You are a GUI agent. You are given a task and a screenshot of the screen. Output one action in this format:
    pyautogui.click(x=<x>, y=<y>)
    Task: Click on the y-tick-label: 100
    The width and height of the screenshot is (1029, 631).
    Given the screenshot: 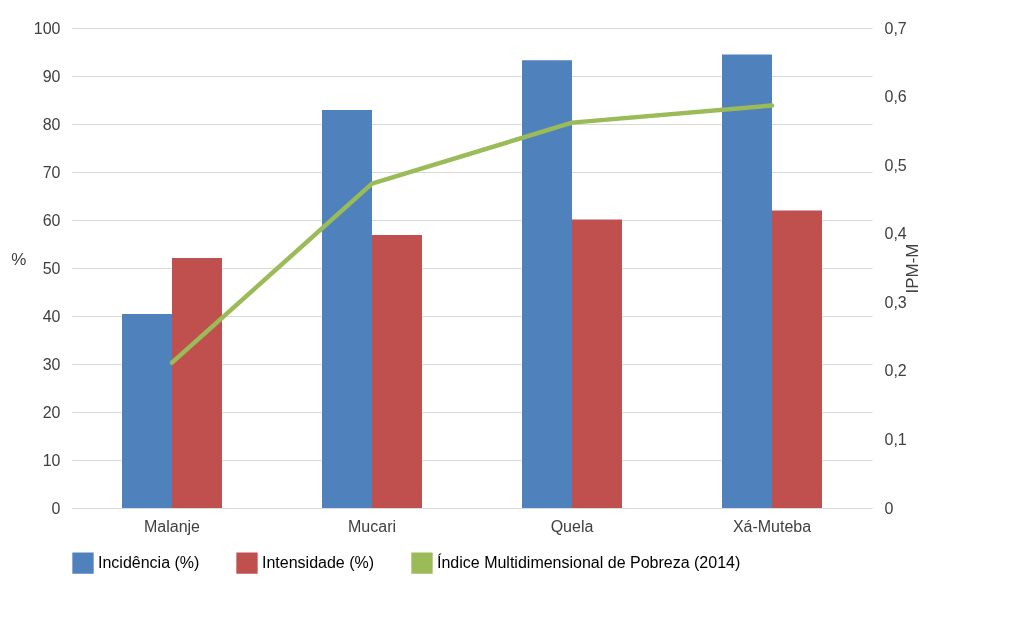 What is the action you would take?
    pyautogui.click(x=47, y=28)
    